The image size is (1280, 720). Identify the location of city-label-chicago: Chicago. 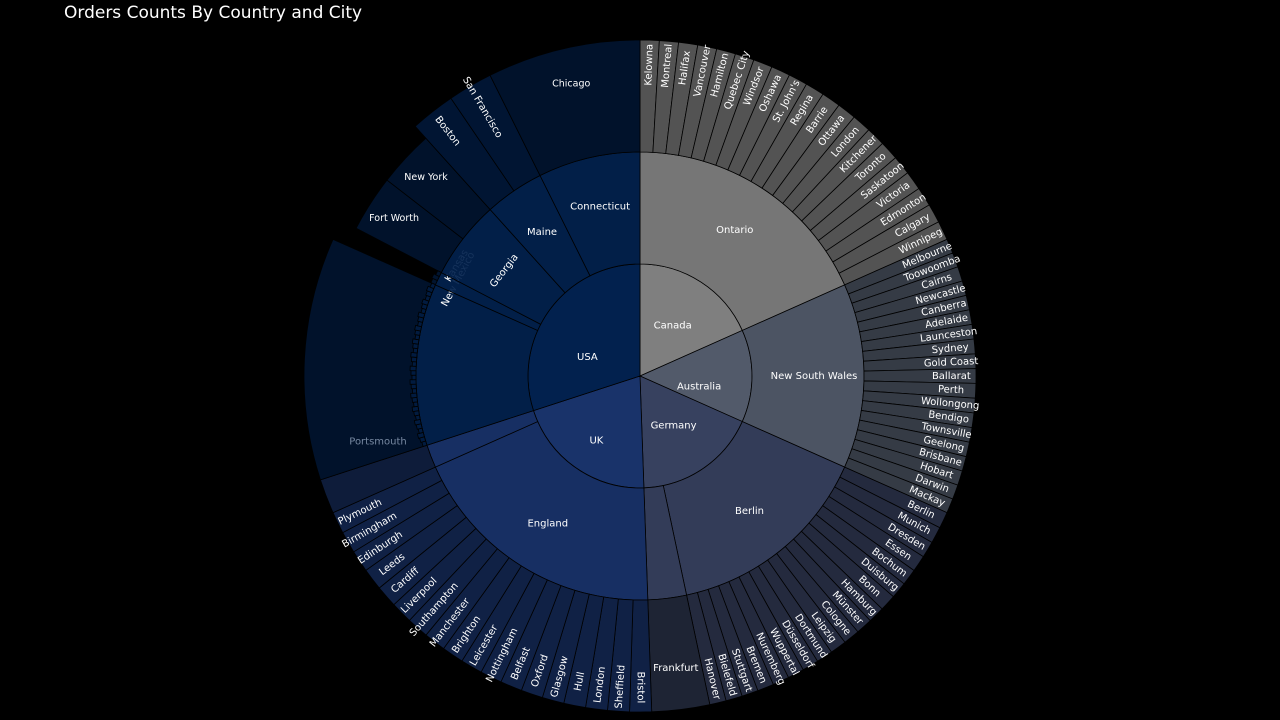
(571, 83).